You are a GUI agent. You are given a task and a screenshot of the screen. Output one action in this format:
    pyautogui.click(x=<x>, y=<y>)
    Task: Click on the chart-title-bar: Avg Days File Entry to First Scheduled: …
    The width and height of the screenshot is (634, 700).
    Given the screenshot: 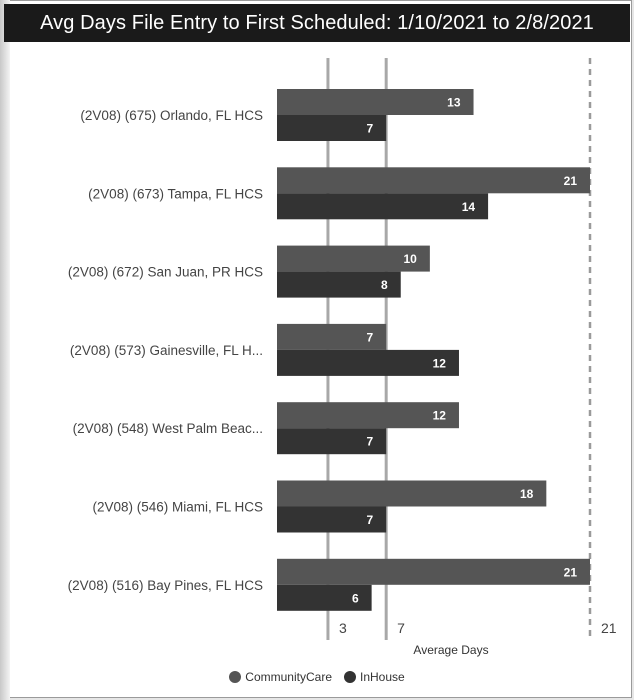 What is the action you would take?
    pyautogui.click(x=317, y=23)
    